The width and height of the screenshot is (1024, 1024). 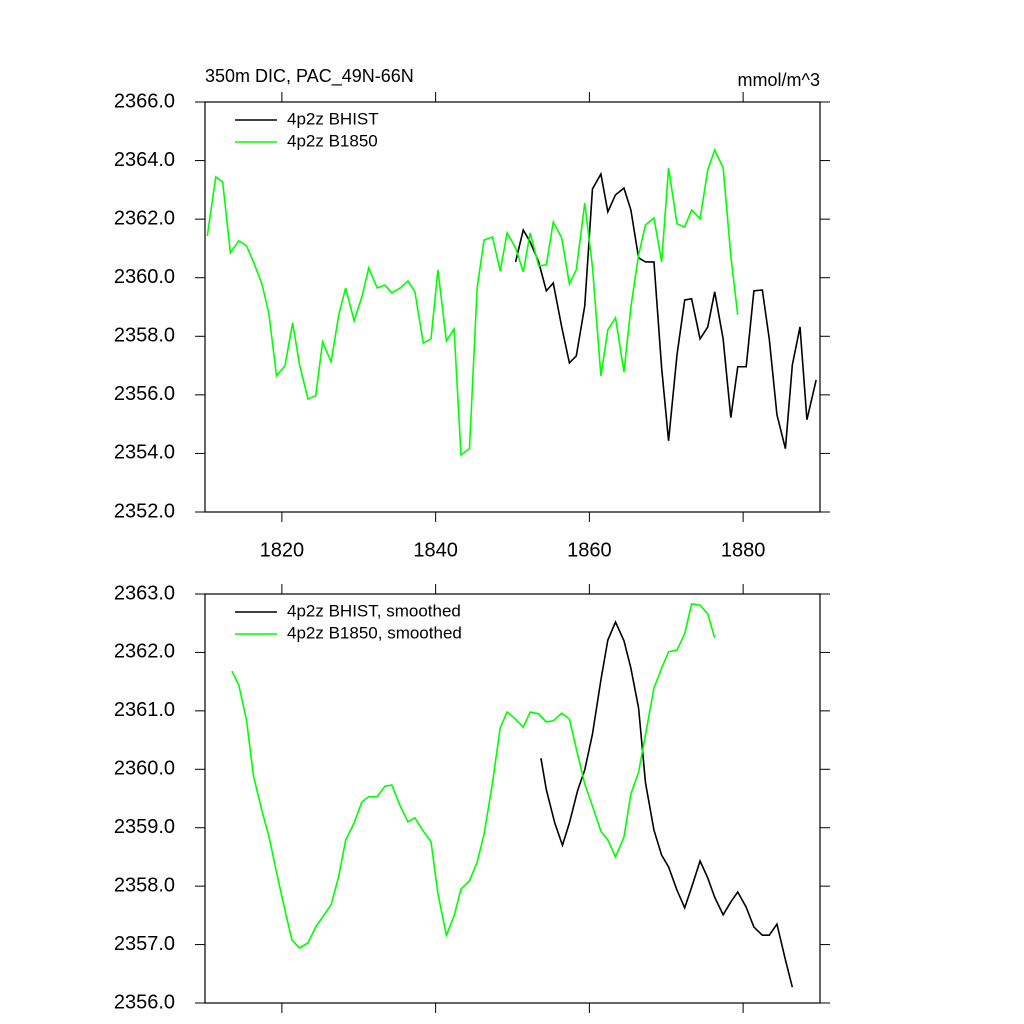 What do you see at coordinates (282, 550) in the screenshot?
I see `x-tick-label: 1820` at bounding box center [282, 550].